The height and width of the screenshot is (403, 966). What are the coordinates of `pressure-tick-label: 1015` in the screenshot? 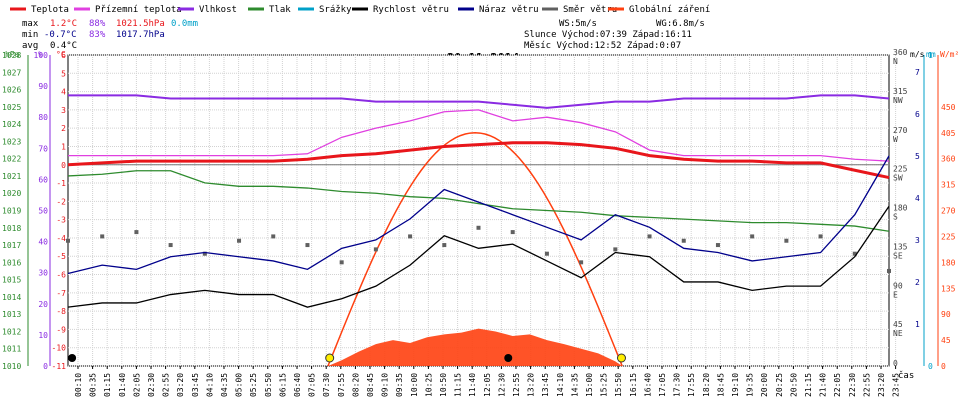 It's located at (11, 280).